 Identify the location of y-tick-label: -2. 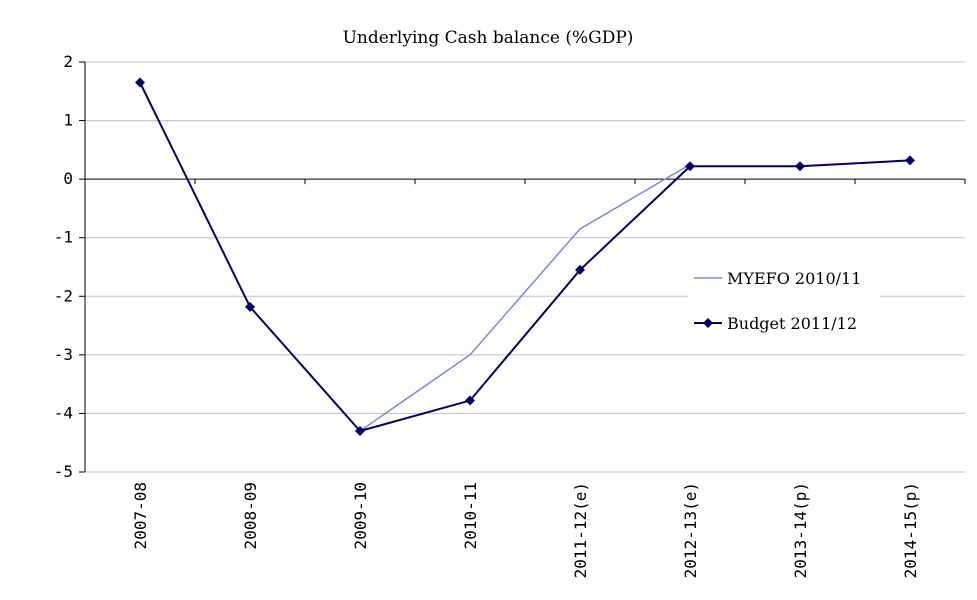
(63, 295).